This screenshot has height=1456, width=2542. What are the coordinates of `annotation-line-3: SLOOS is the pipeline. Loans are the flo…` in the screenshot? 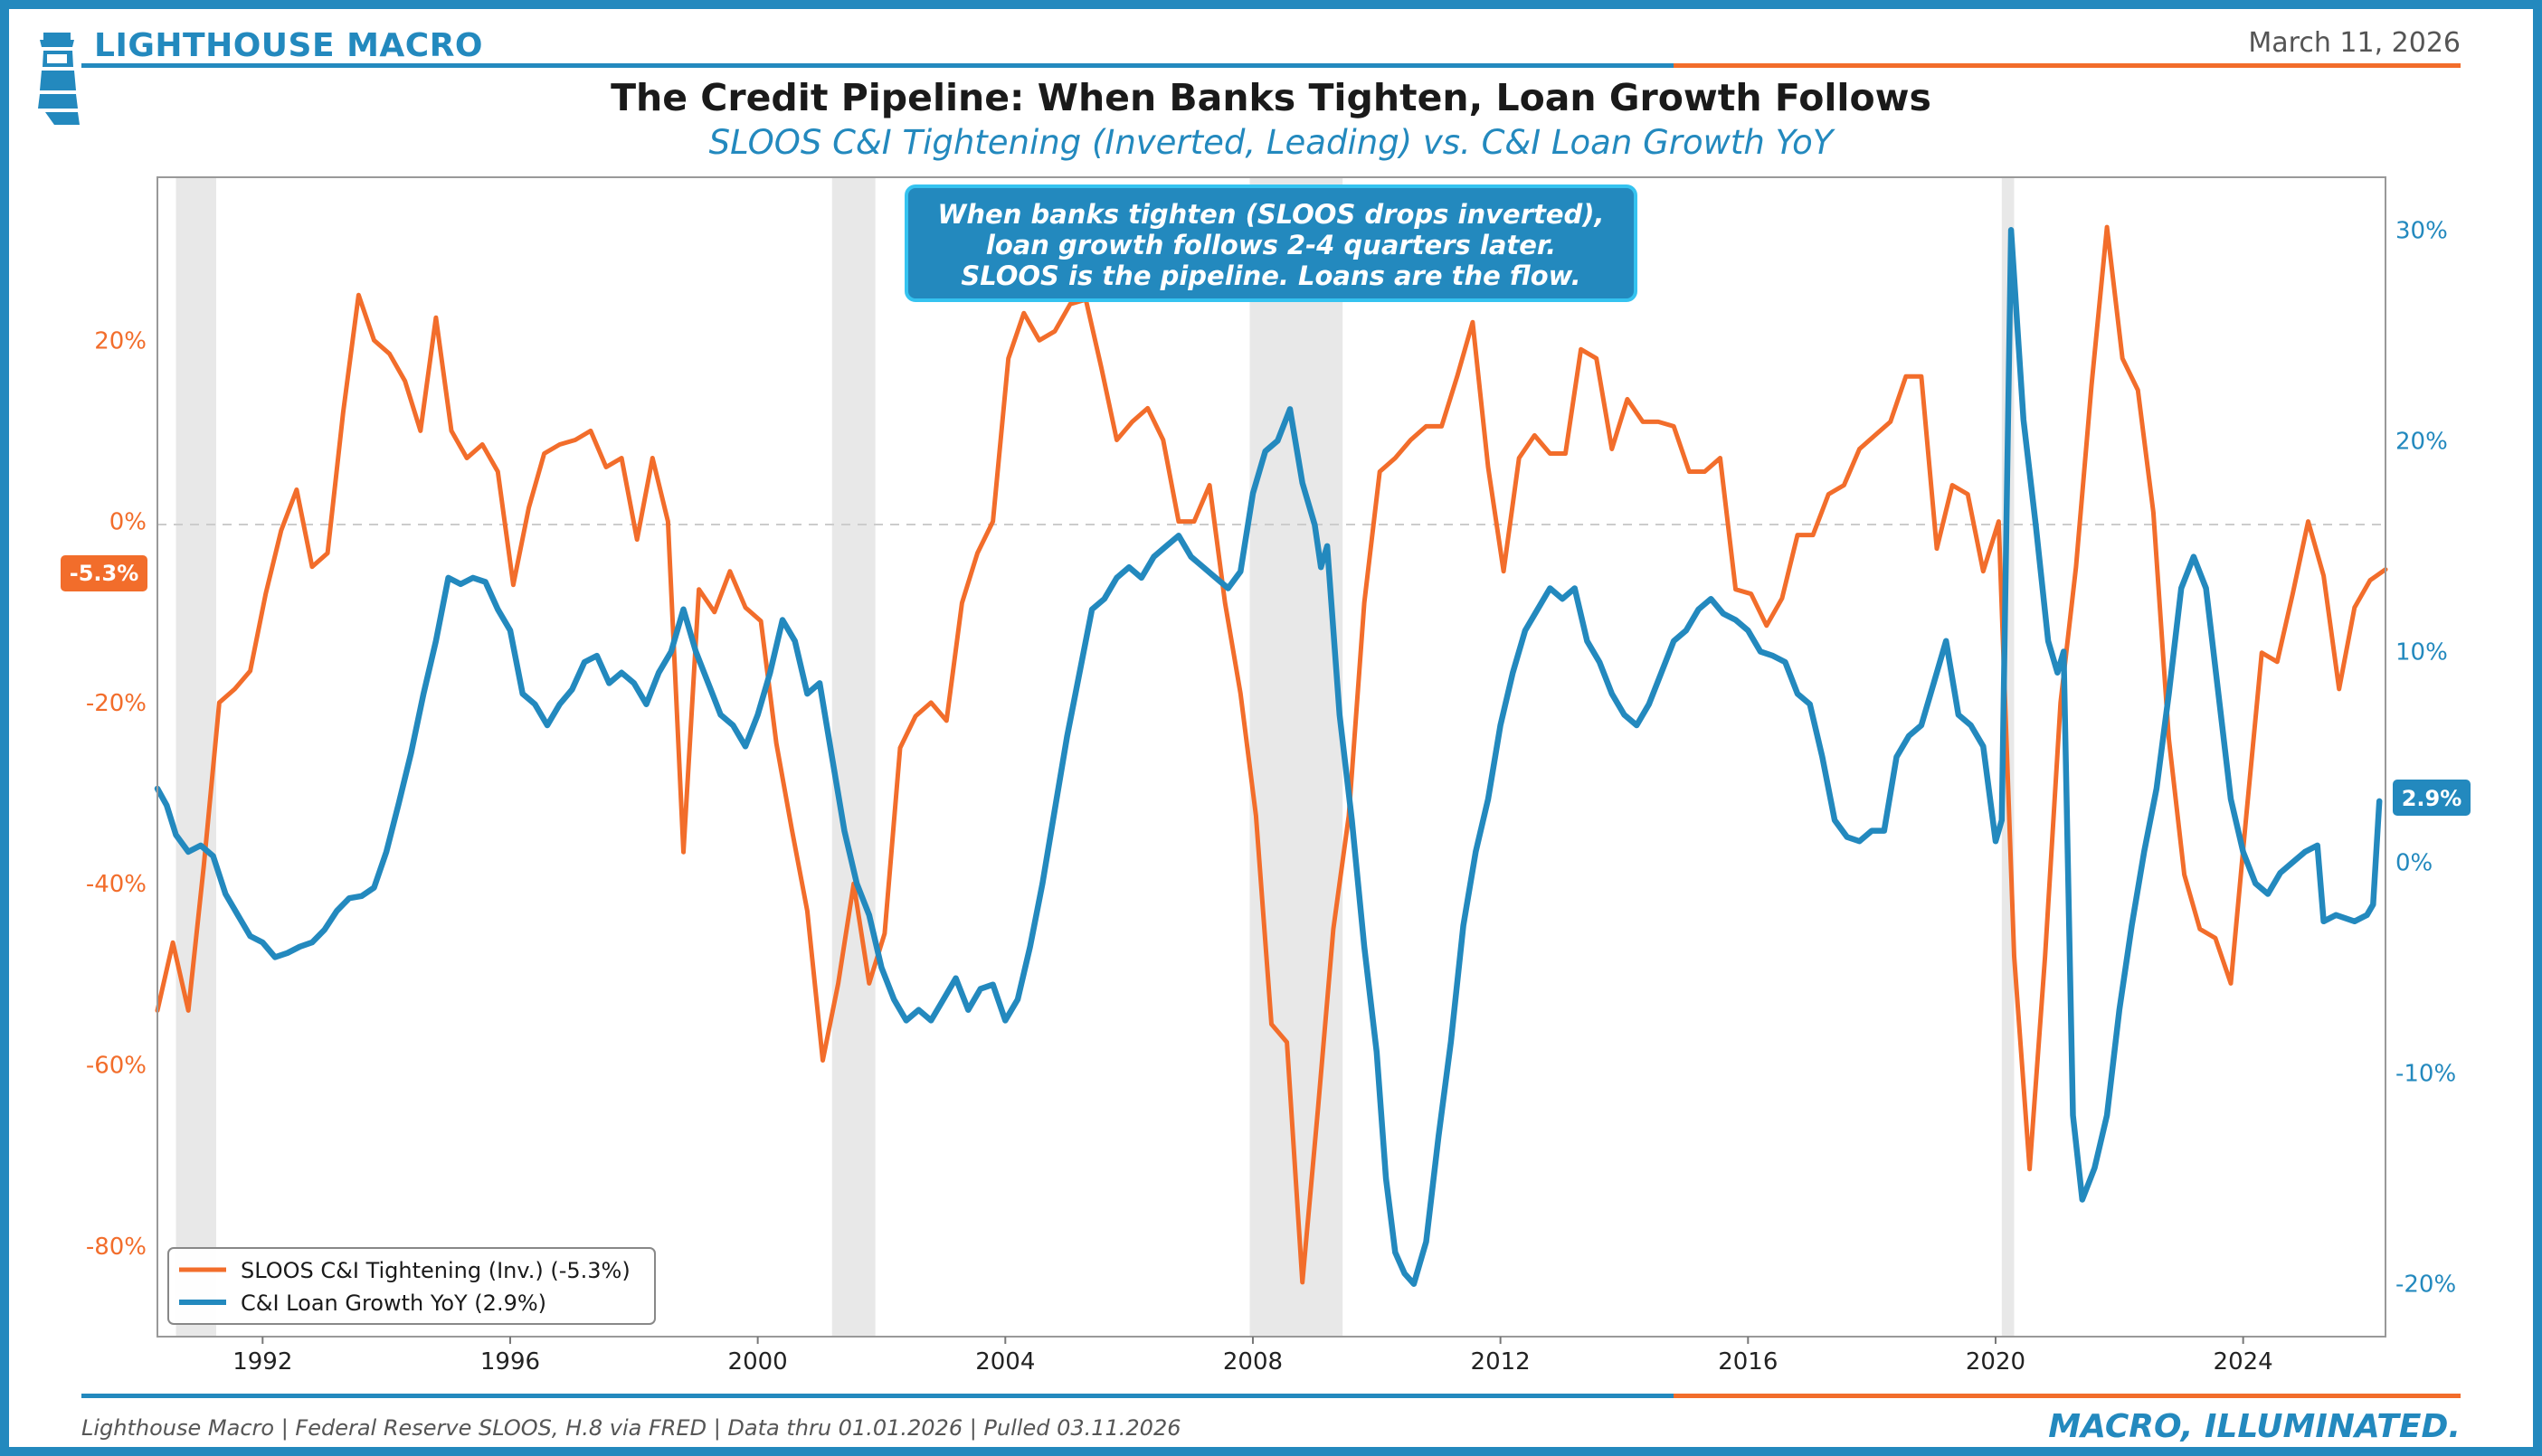 It's located at (1270, 275).